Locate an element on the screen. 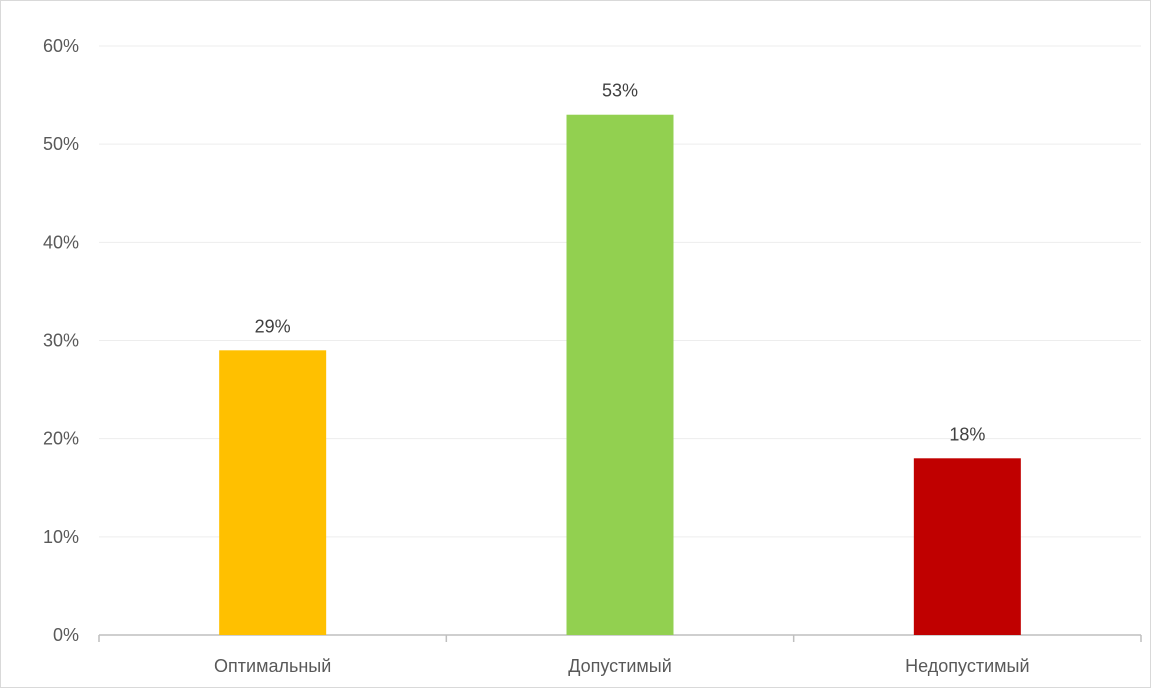  y-tick-label: 50% is located at coordinates (61, 144).